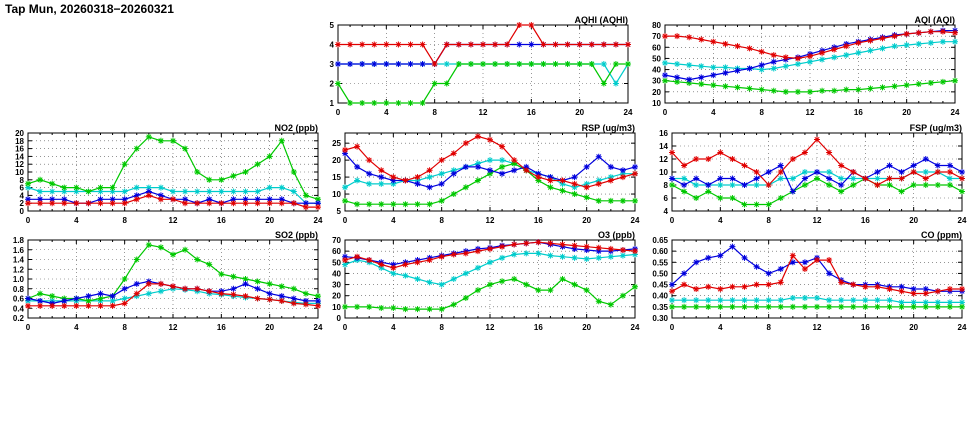  What do you see at coordinates (660, 307) in the screenshot?
I see `y-tick-label: 0.35` at bounding box center [660, 307].